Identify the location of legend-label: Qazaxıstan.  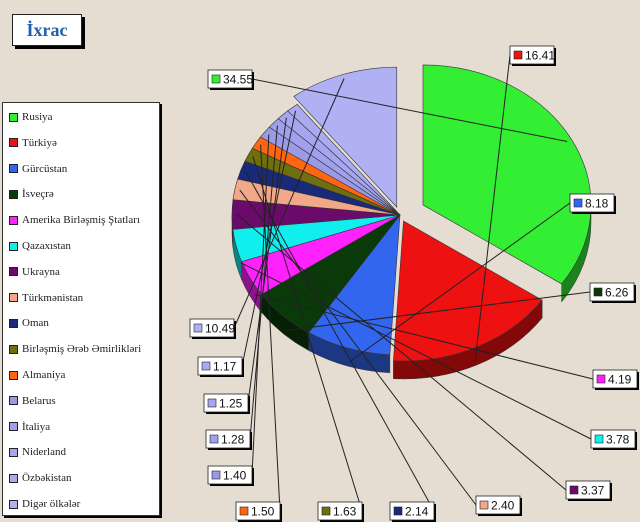
(46, 246).